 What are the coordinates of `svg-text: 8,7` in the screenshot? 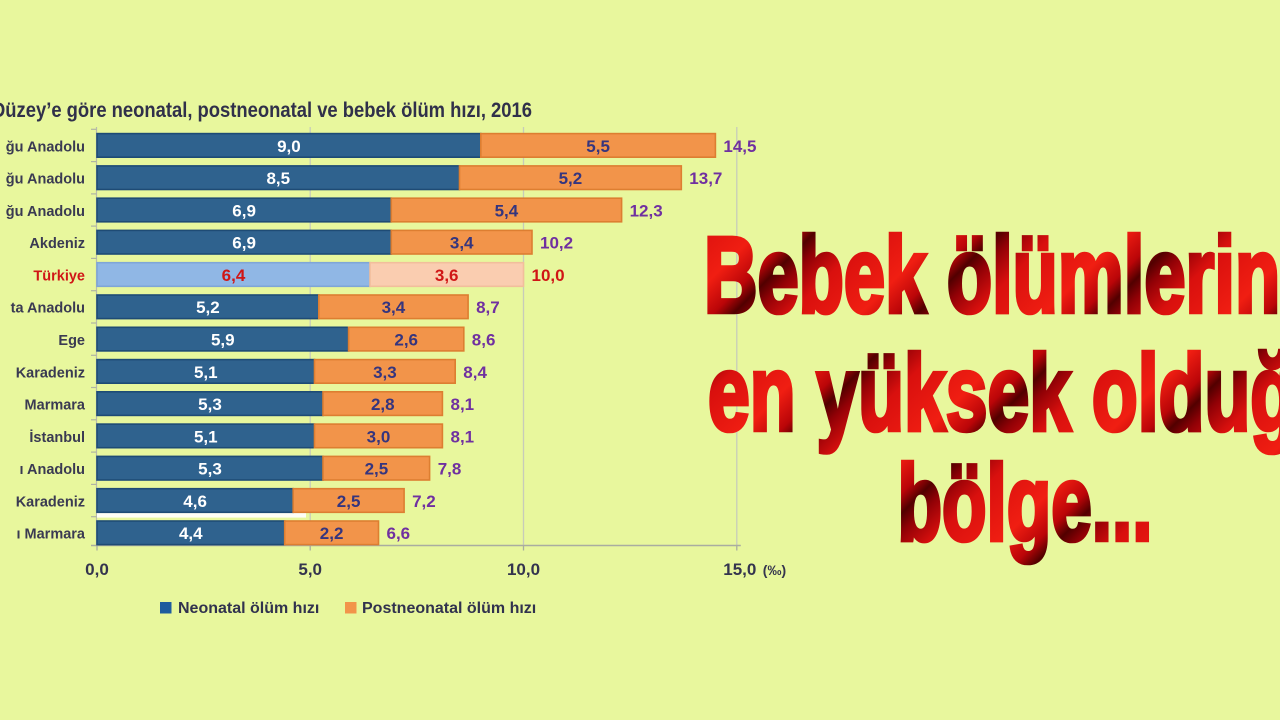 It's located at (488, 307).